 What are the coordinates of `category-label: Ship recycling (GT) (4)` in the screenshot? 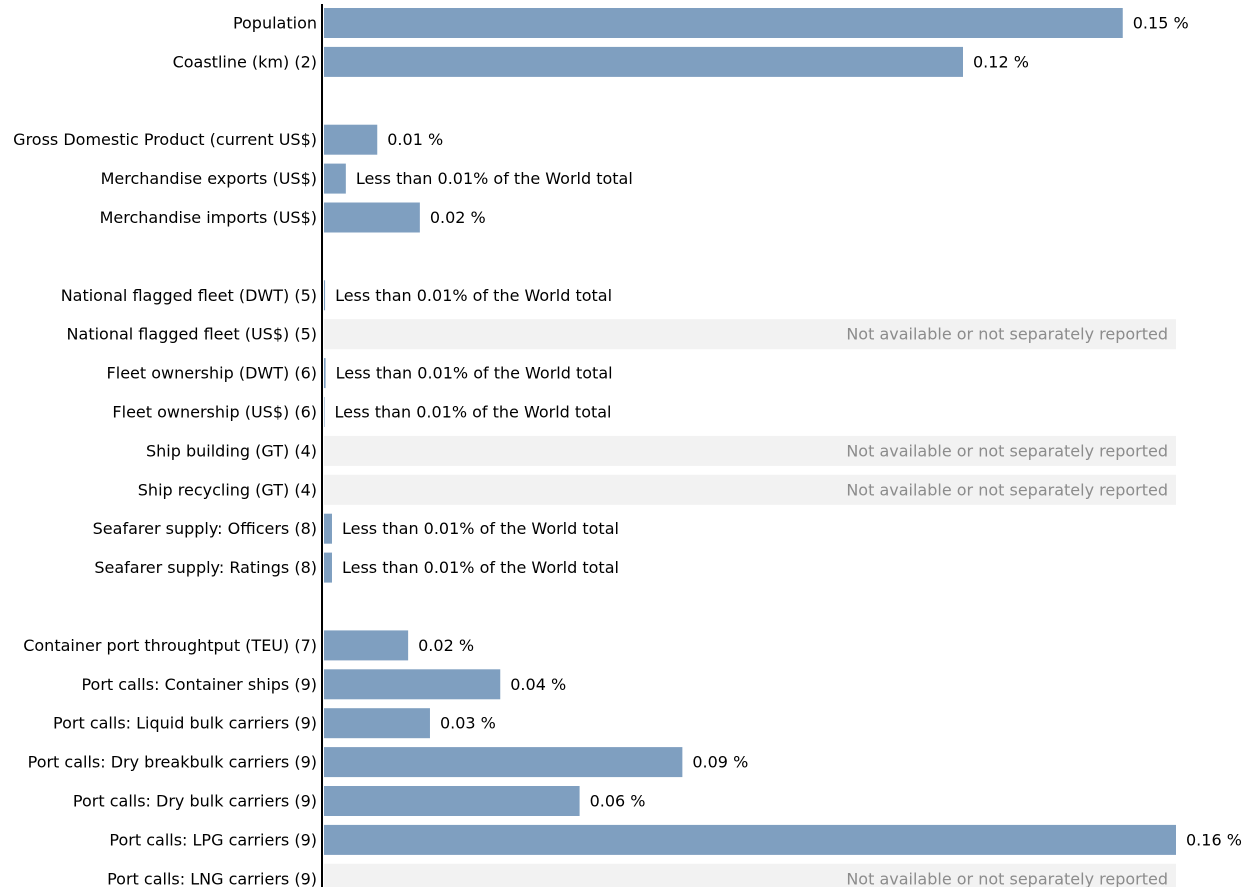 It's located at (227, 489).